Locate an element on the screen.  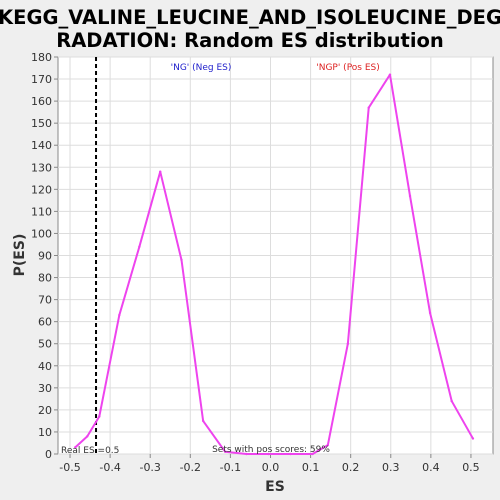
x-axis-label: ES is located at coordinates (275, 487).